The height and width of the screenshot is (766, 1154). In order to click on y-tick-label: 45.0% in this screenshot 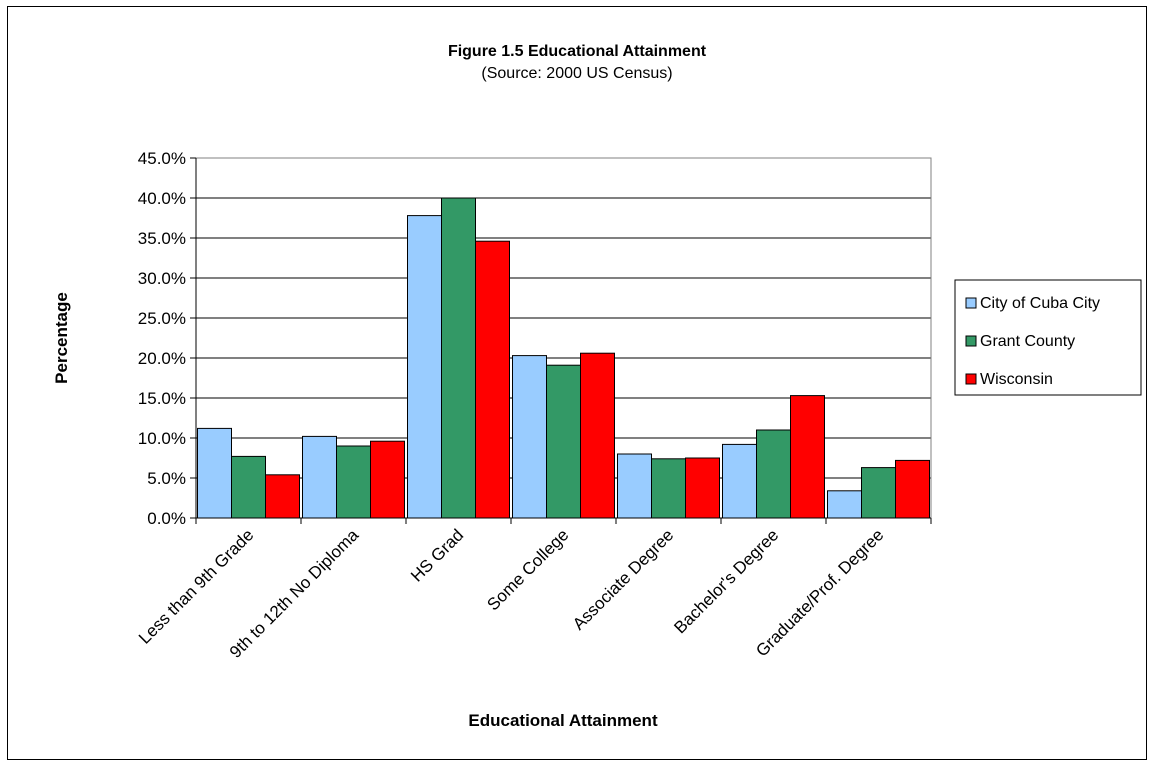, I will do `click(162, 158)`.